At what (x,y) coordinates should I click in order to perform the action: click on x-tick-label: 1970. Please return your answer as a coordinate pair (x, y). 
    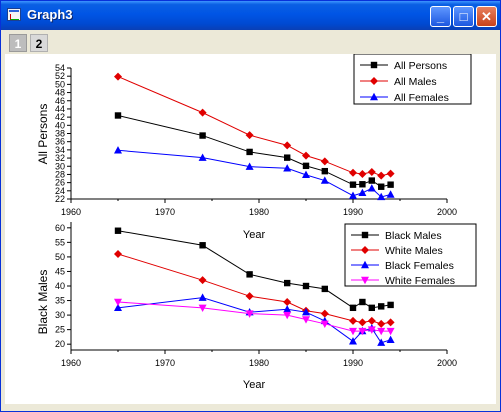
    Looking at the image, I should click on (165, 212).